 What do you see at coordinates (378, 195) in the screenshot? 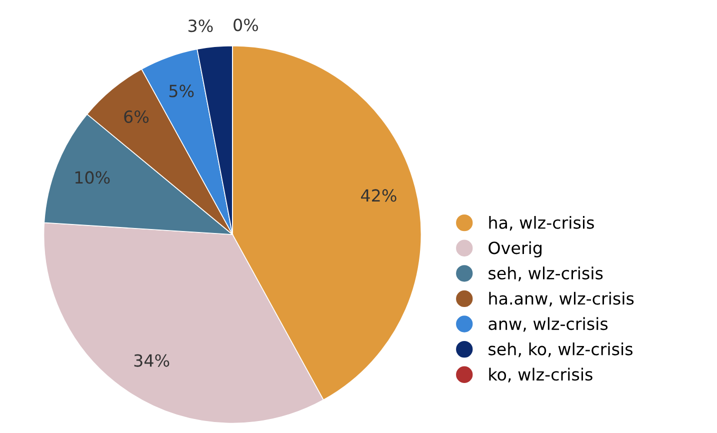
I see `data-label: 42%` at bounding box center [378, 195].